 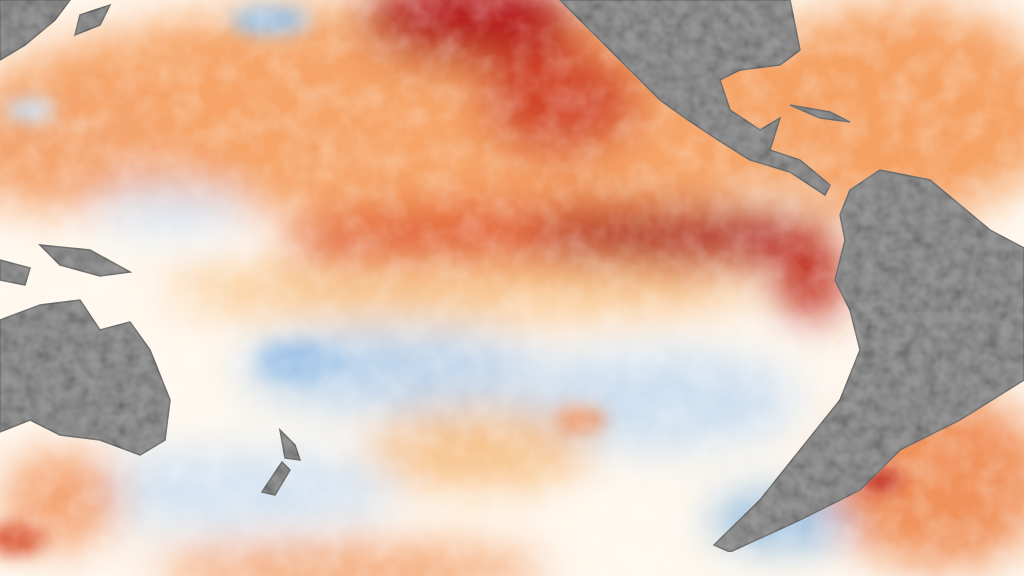 I want to click on north-america, so click(x=694, y=98).